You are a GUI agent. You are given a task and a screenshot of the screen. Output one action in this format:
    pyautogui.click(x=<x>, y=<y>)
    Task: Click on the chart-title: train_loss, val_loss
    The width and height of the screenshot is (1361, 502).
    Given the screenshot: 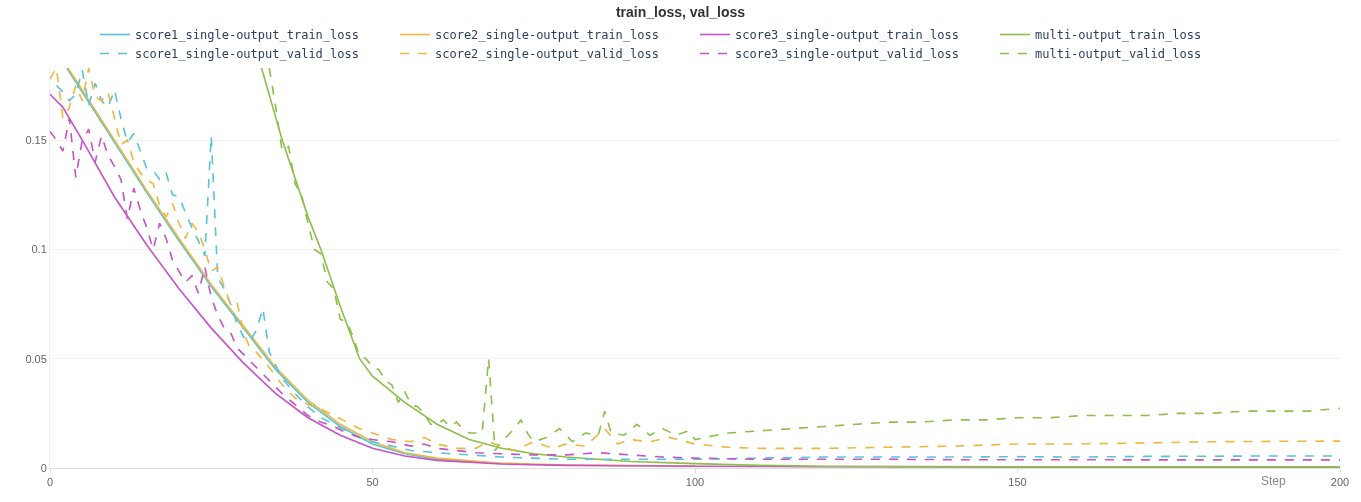 What is the action you would take?
    pyautogui.click(x=680, y=12)
    